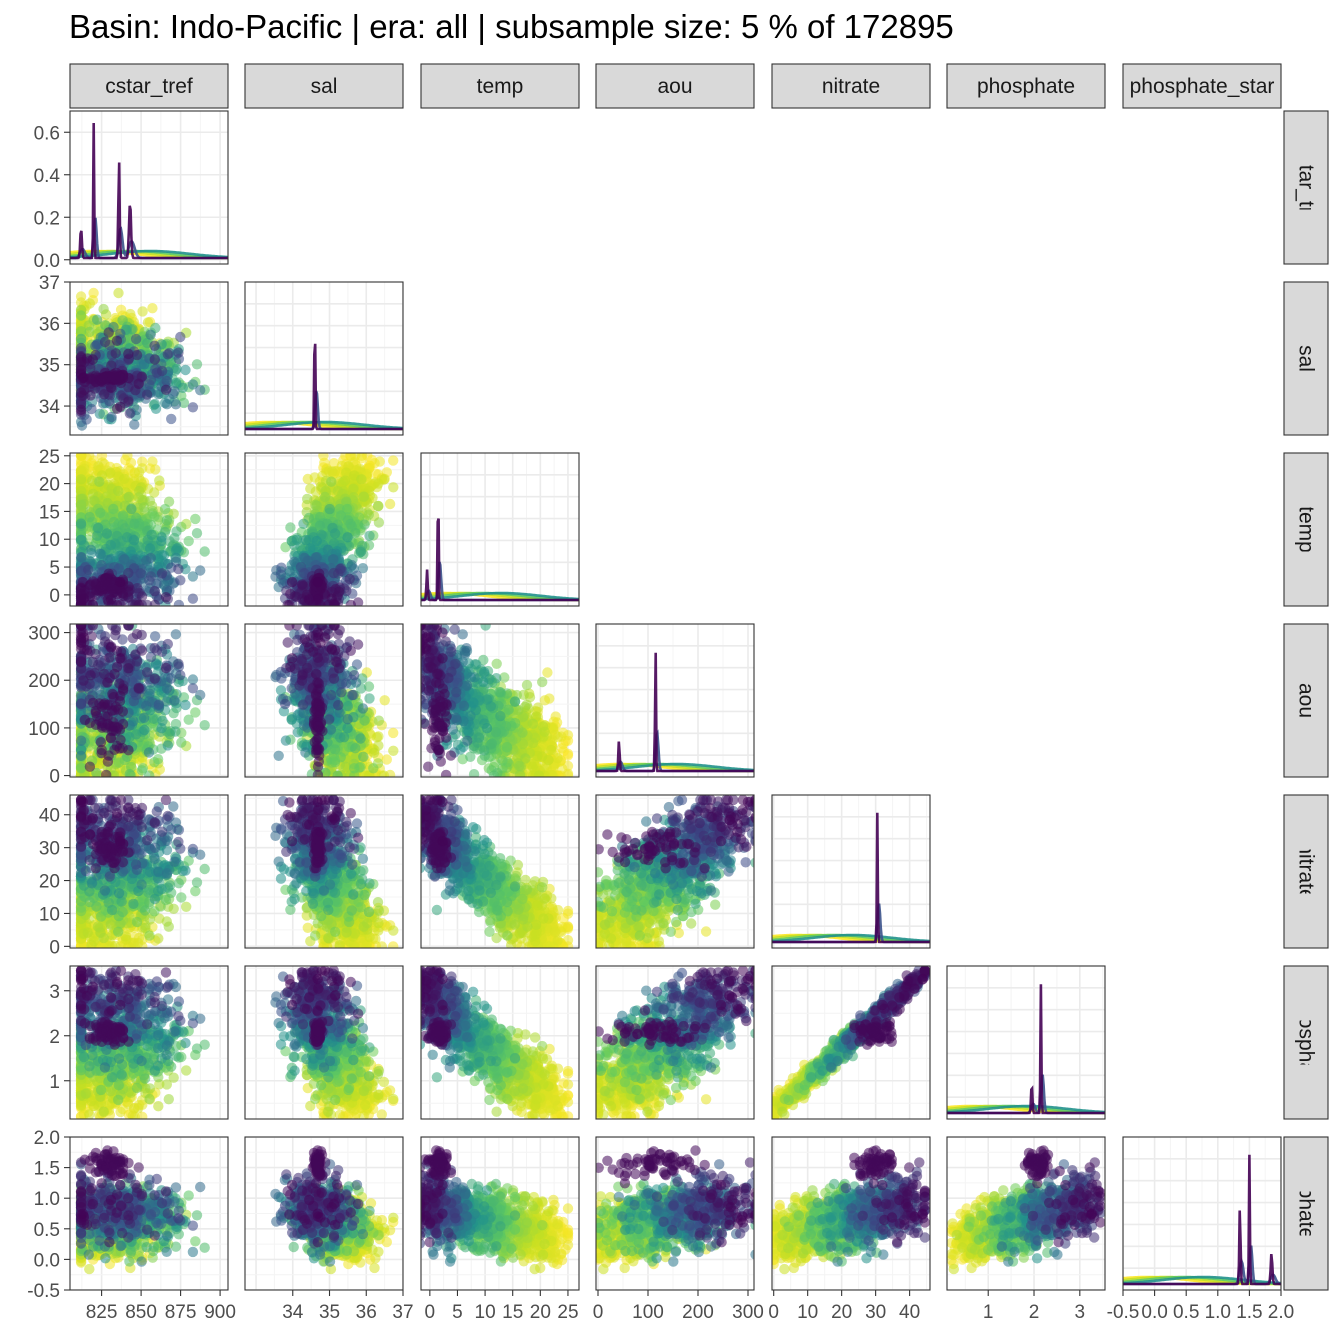  What do you see at coordinates (334, 700) in the screenshot?
I see `panel-marks` at bounding box center [334, 700].